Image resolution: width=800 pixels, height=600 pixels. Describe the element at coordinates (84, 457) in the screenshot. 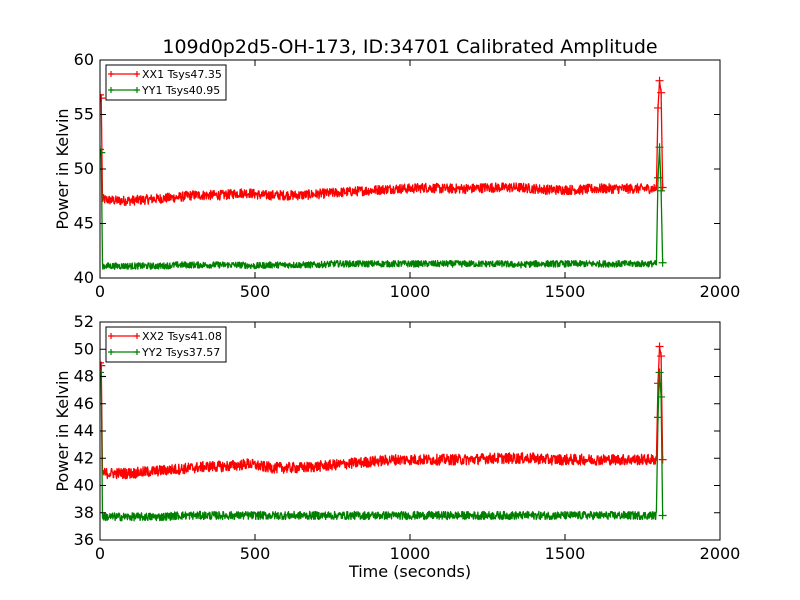

I see `y-tick-label: 42` at that location.